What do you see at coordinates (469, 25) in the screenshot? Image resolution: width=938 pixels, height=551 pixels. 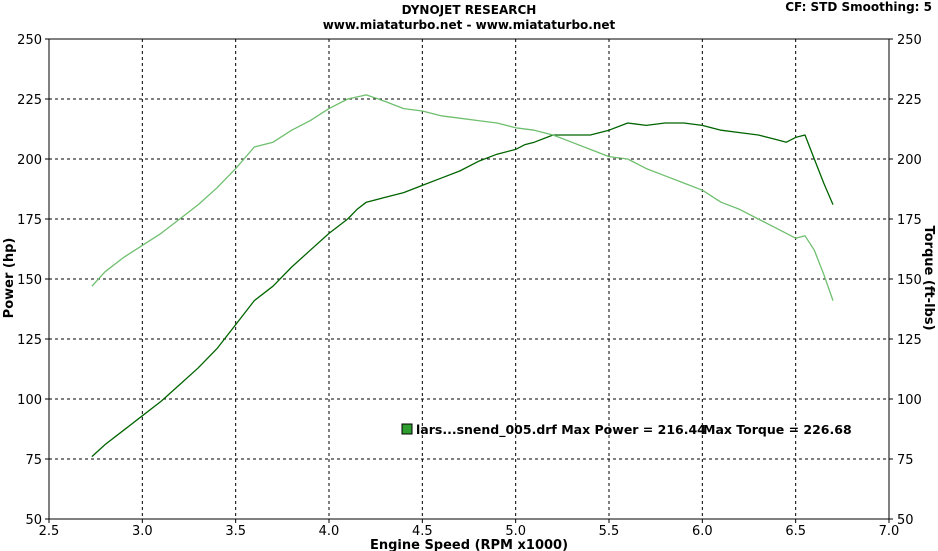 I see `chart-subtitle: www.miataturbo.net - www.miataturbo.net` at bounding box center [469, 25].